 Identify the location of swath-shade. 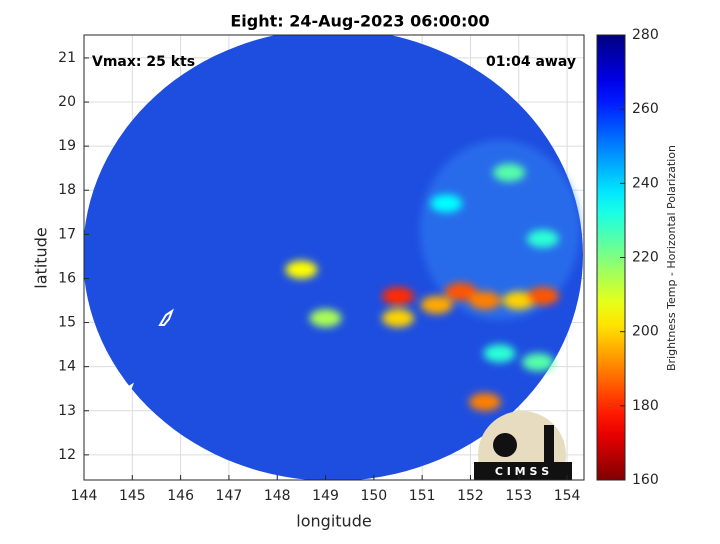
(500, 230).